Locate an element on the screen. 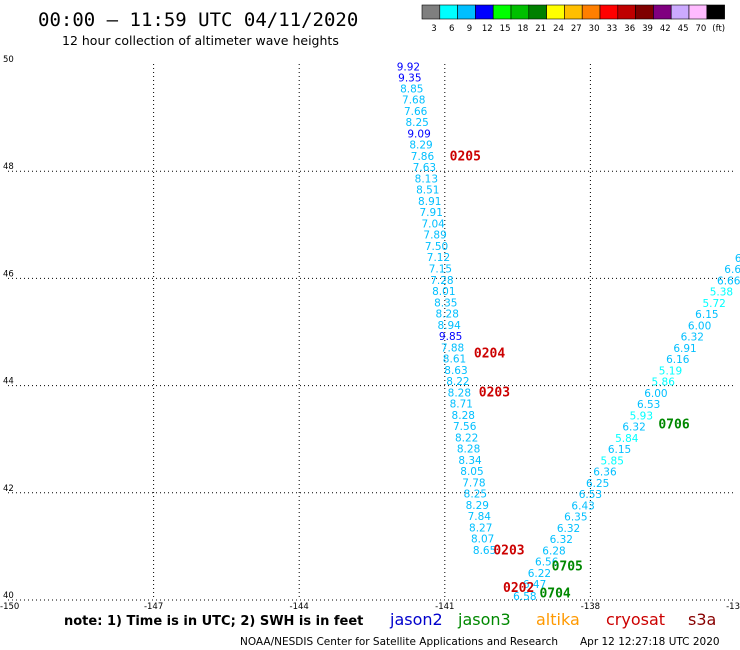 The height and width of the screenshot is (650, 740). y-tick-label: 42 is located at coordinates (8, 489).